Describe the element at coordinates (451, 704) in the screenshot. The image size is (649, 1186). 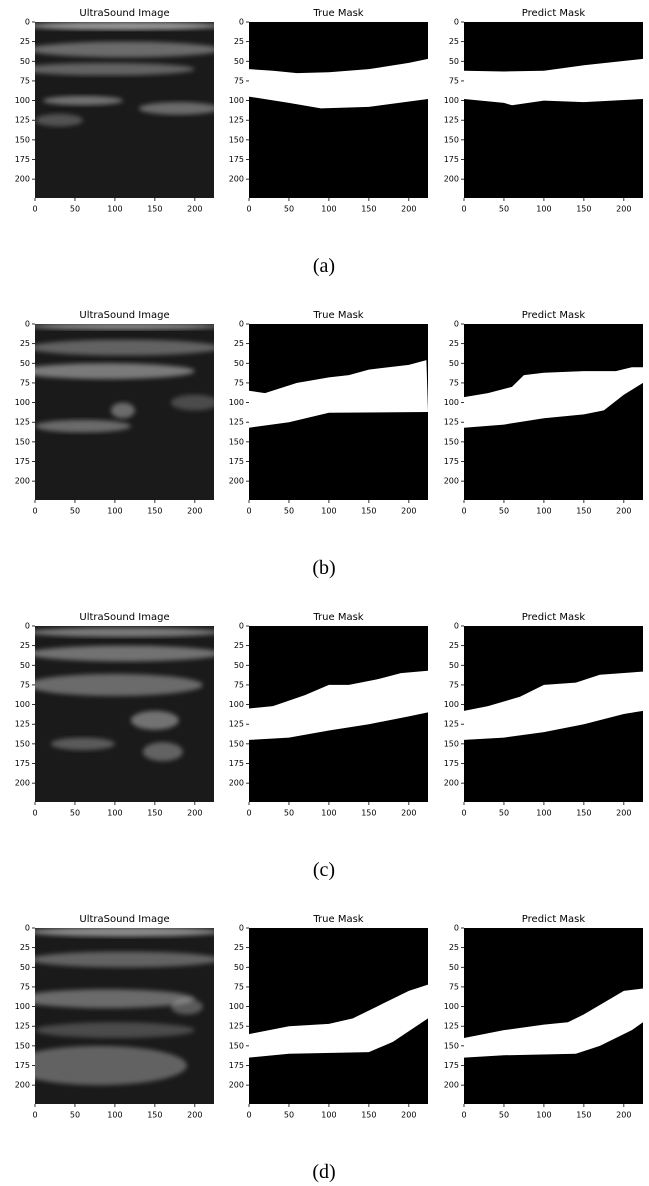
I see `y-tick-label: 100` at that location.